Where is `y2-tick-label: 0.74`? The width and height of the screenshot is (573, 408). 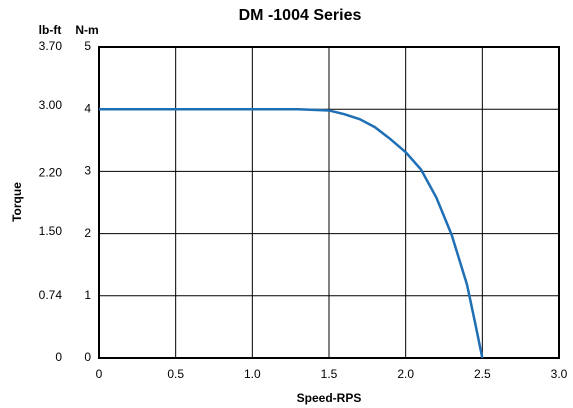
y2-tick-label: 0.74 is located at coordinates (51, 295).